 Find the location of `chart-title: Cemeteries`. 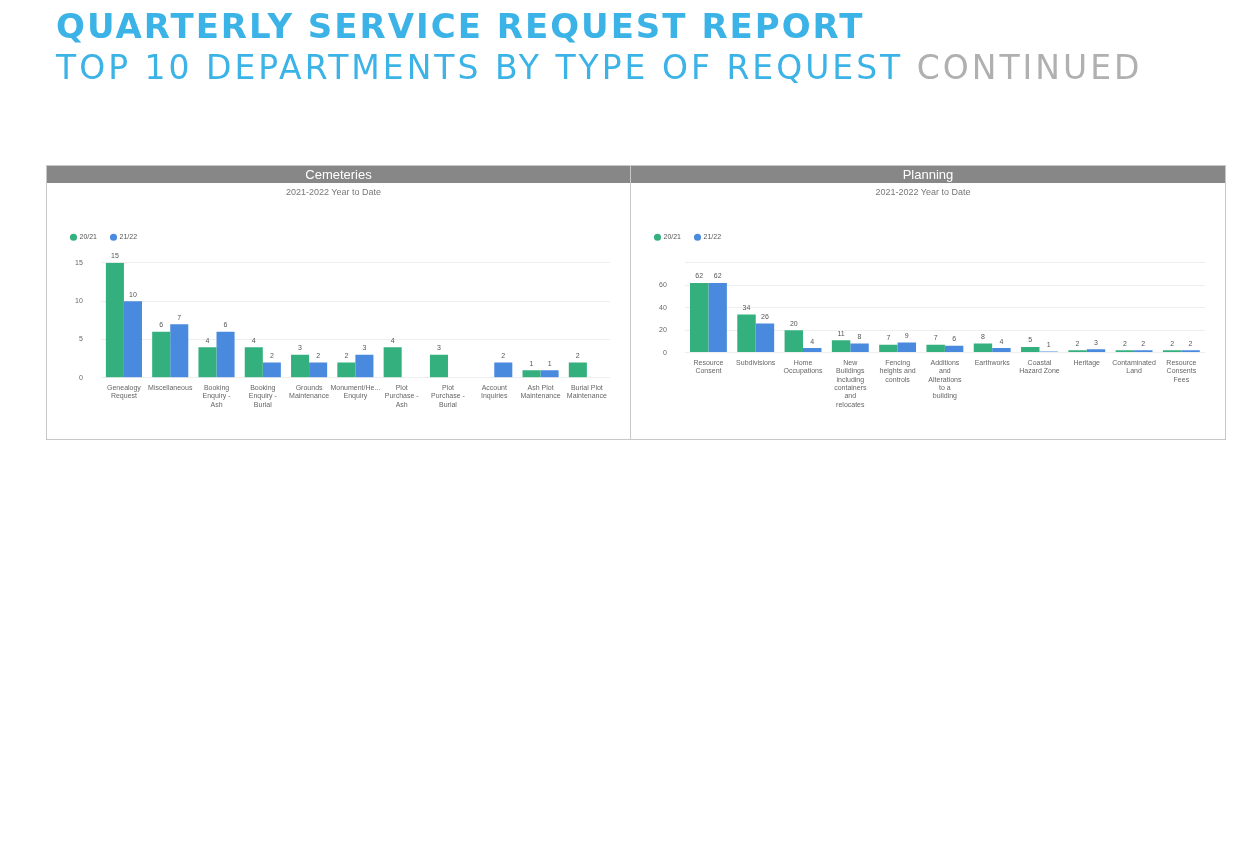

chart-title: Cemeteries is located at coordinates (338, 174).